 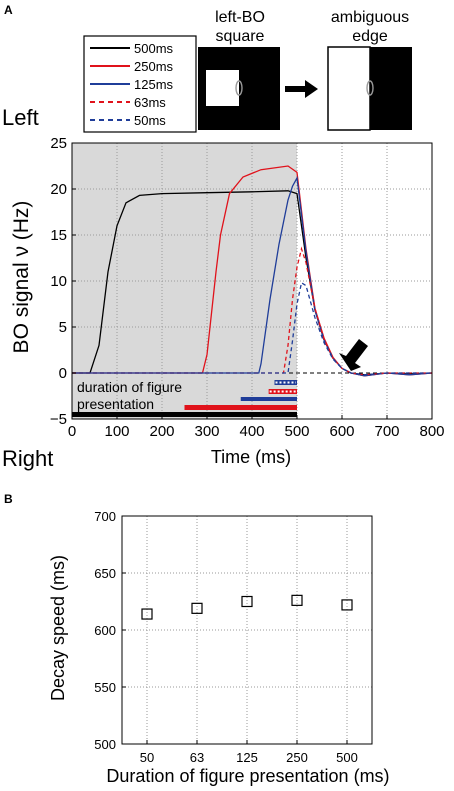 I want to click on square-stimulus-figure, so click(x=222, y=88).